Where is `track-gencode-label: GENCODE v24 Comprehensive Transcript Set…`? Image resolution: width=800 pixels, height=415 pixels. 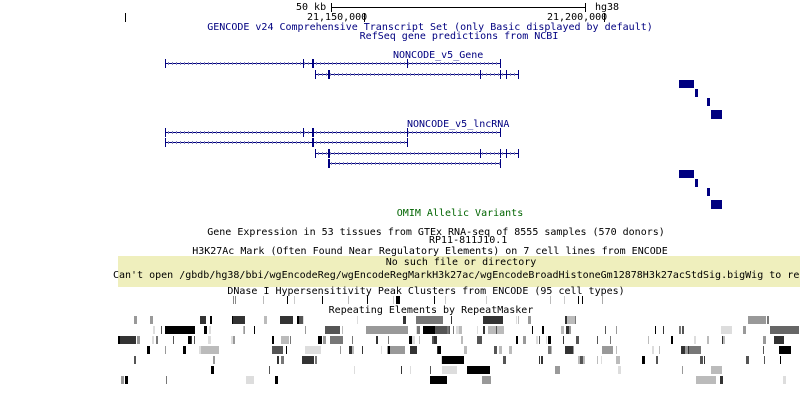
track-gencode-label: GENCODE v24 Comprehensive Transcript Set… is located at coordinates (430, 27).